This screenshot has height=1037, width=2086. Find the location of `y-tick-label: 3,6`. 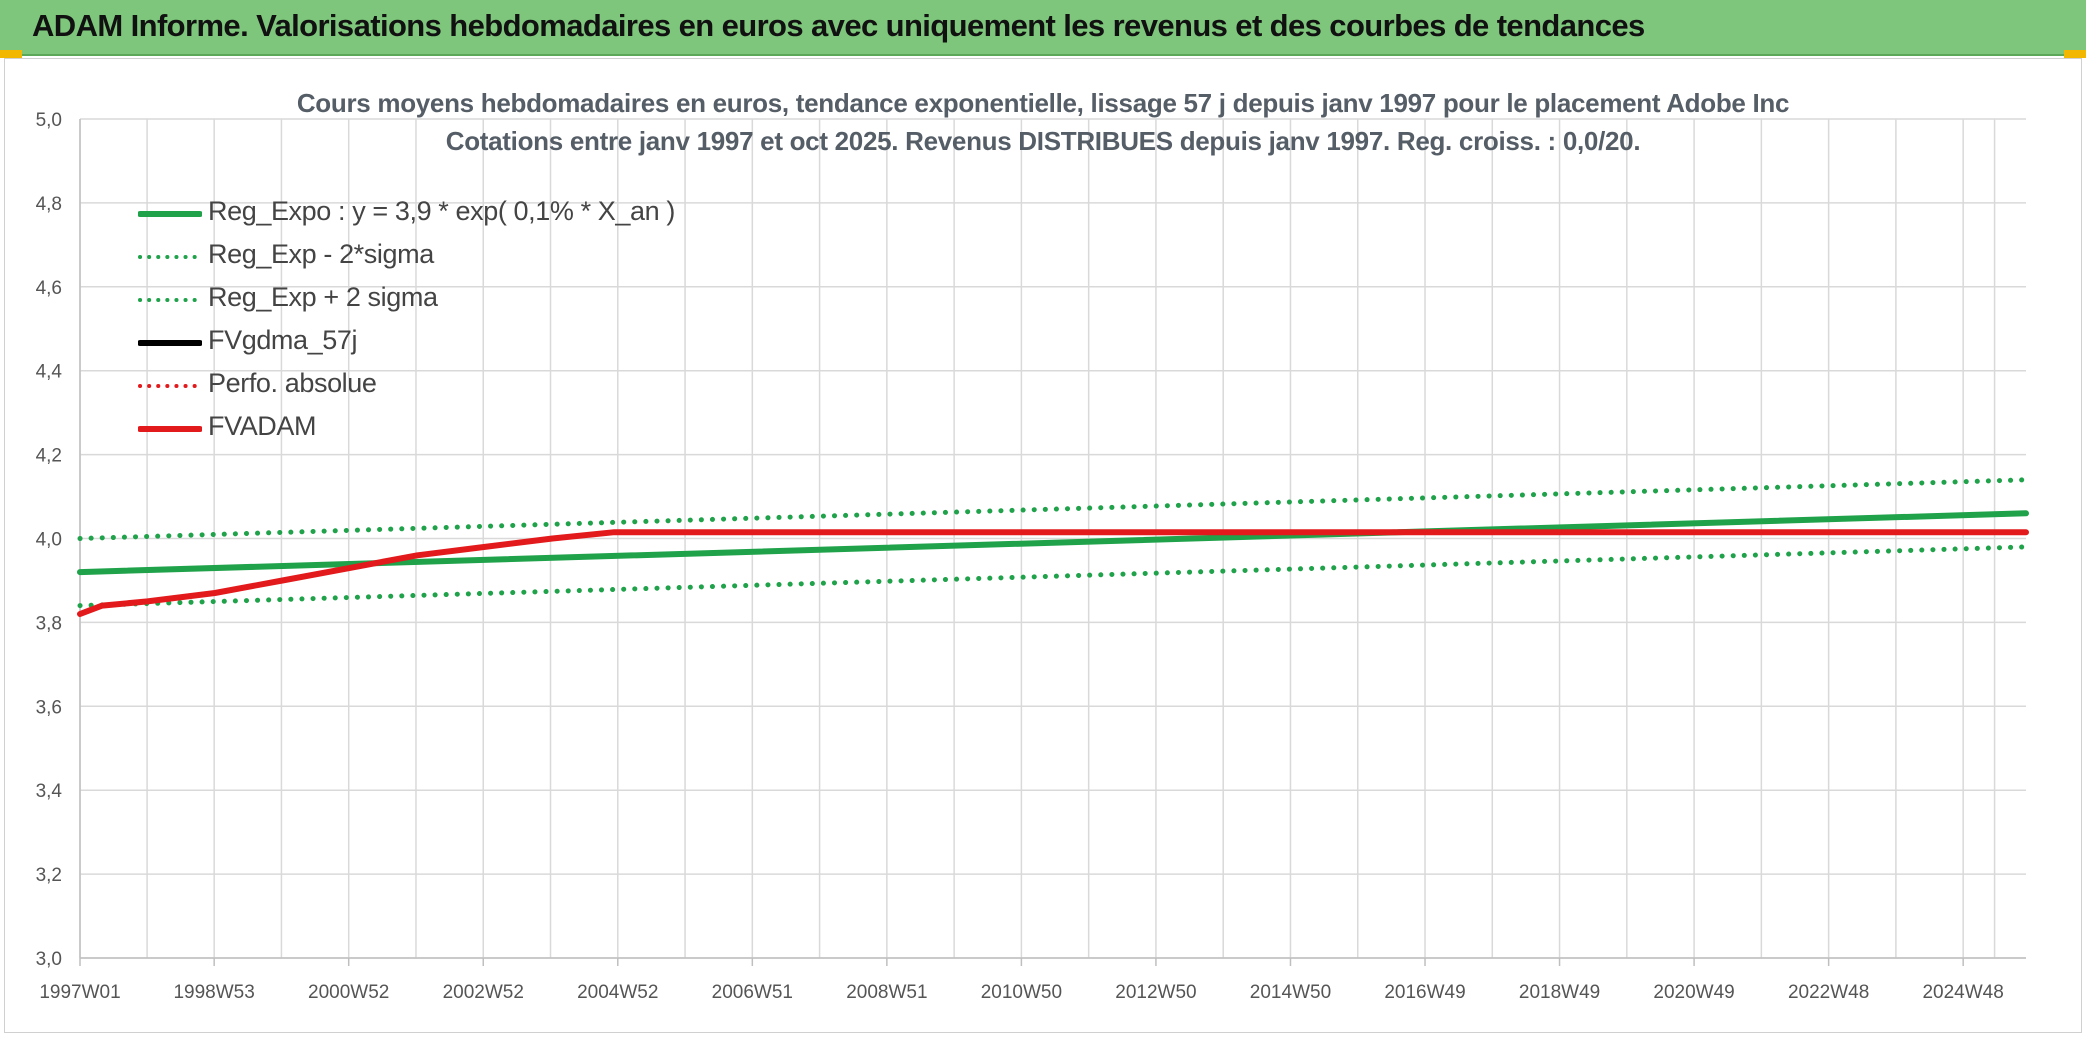

y-tick-label: 3,6 is located at coordinates (49, 707).